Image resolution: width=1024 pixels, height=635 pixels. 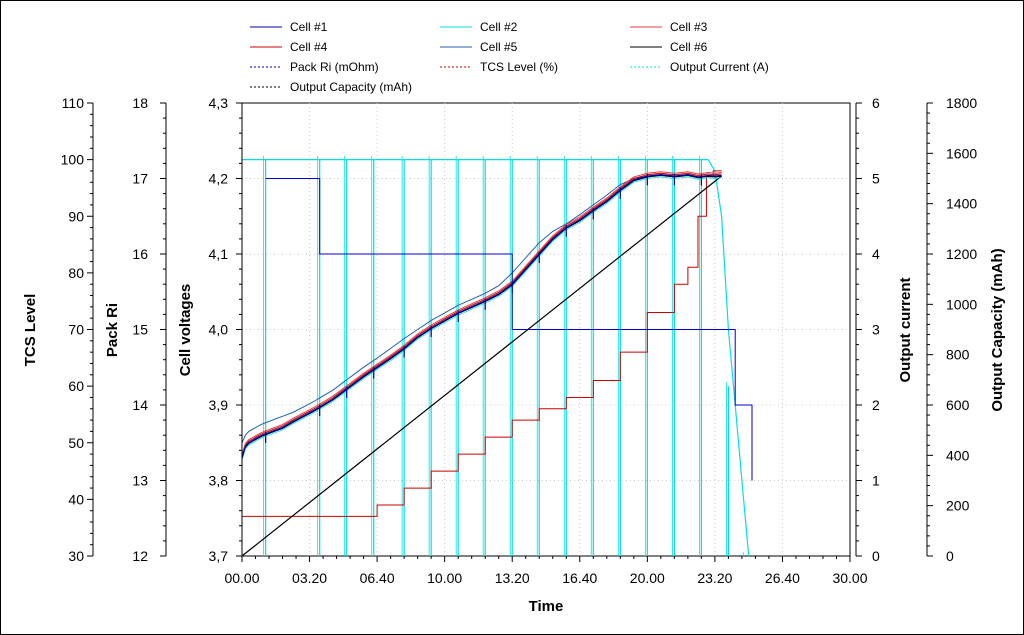 What do you see at coordinates (241, 578) in the screenshot?
I see `x-tick-label: 00.00` at bounding box center [241, 578].